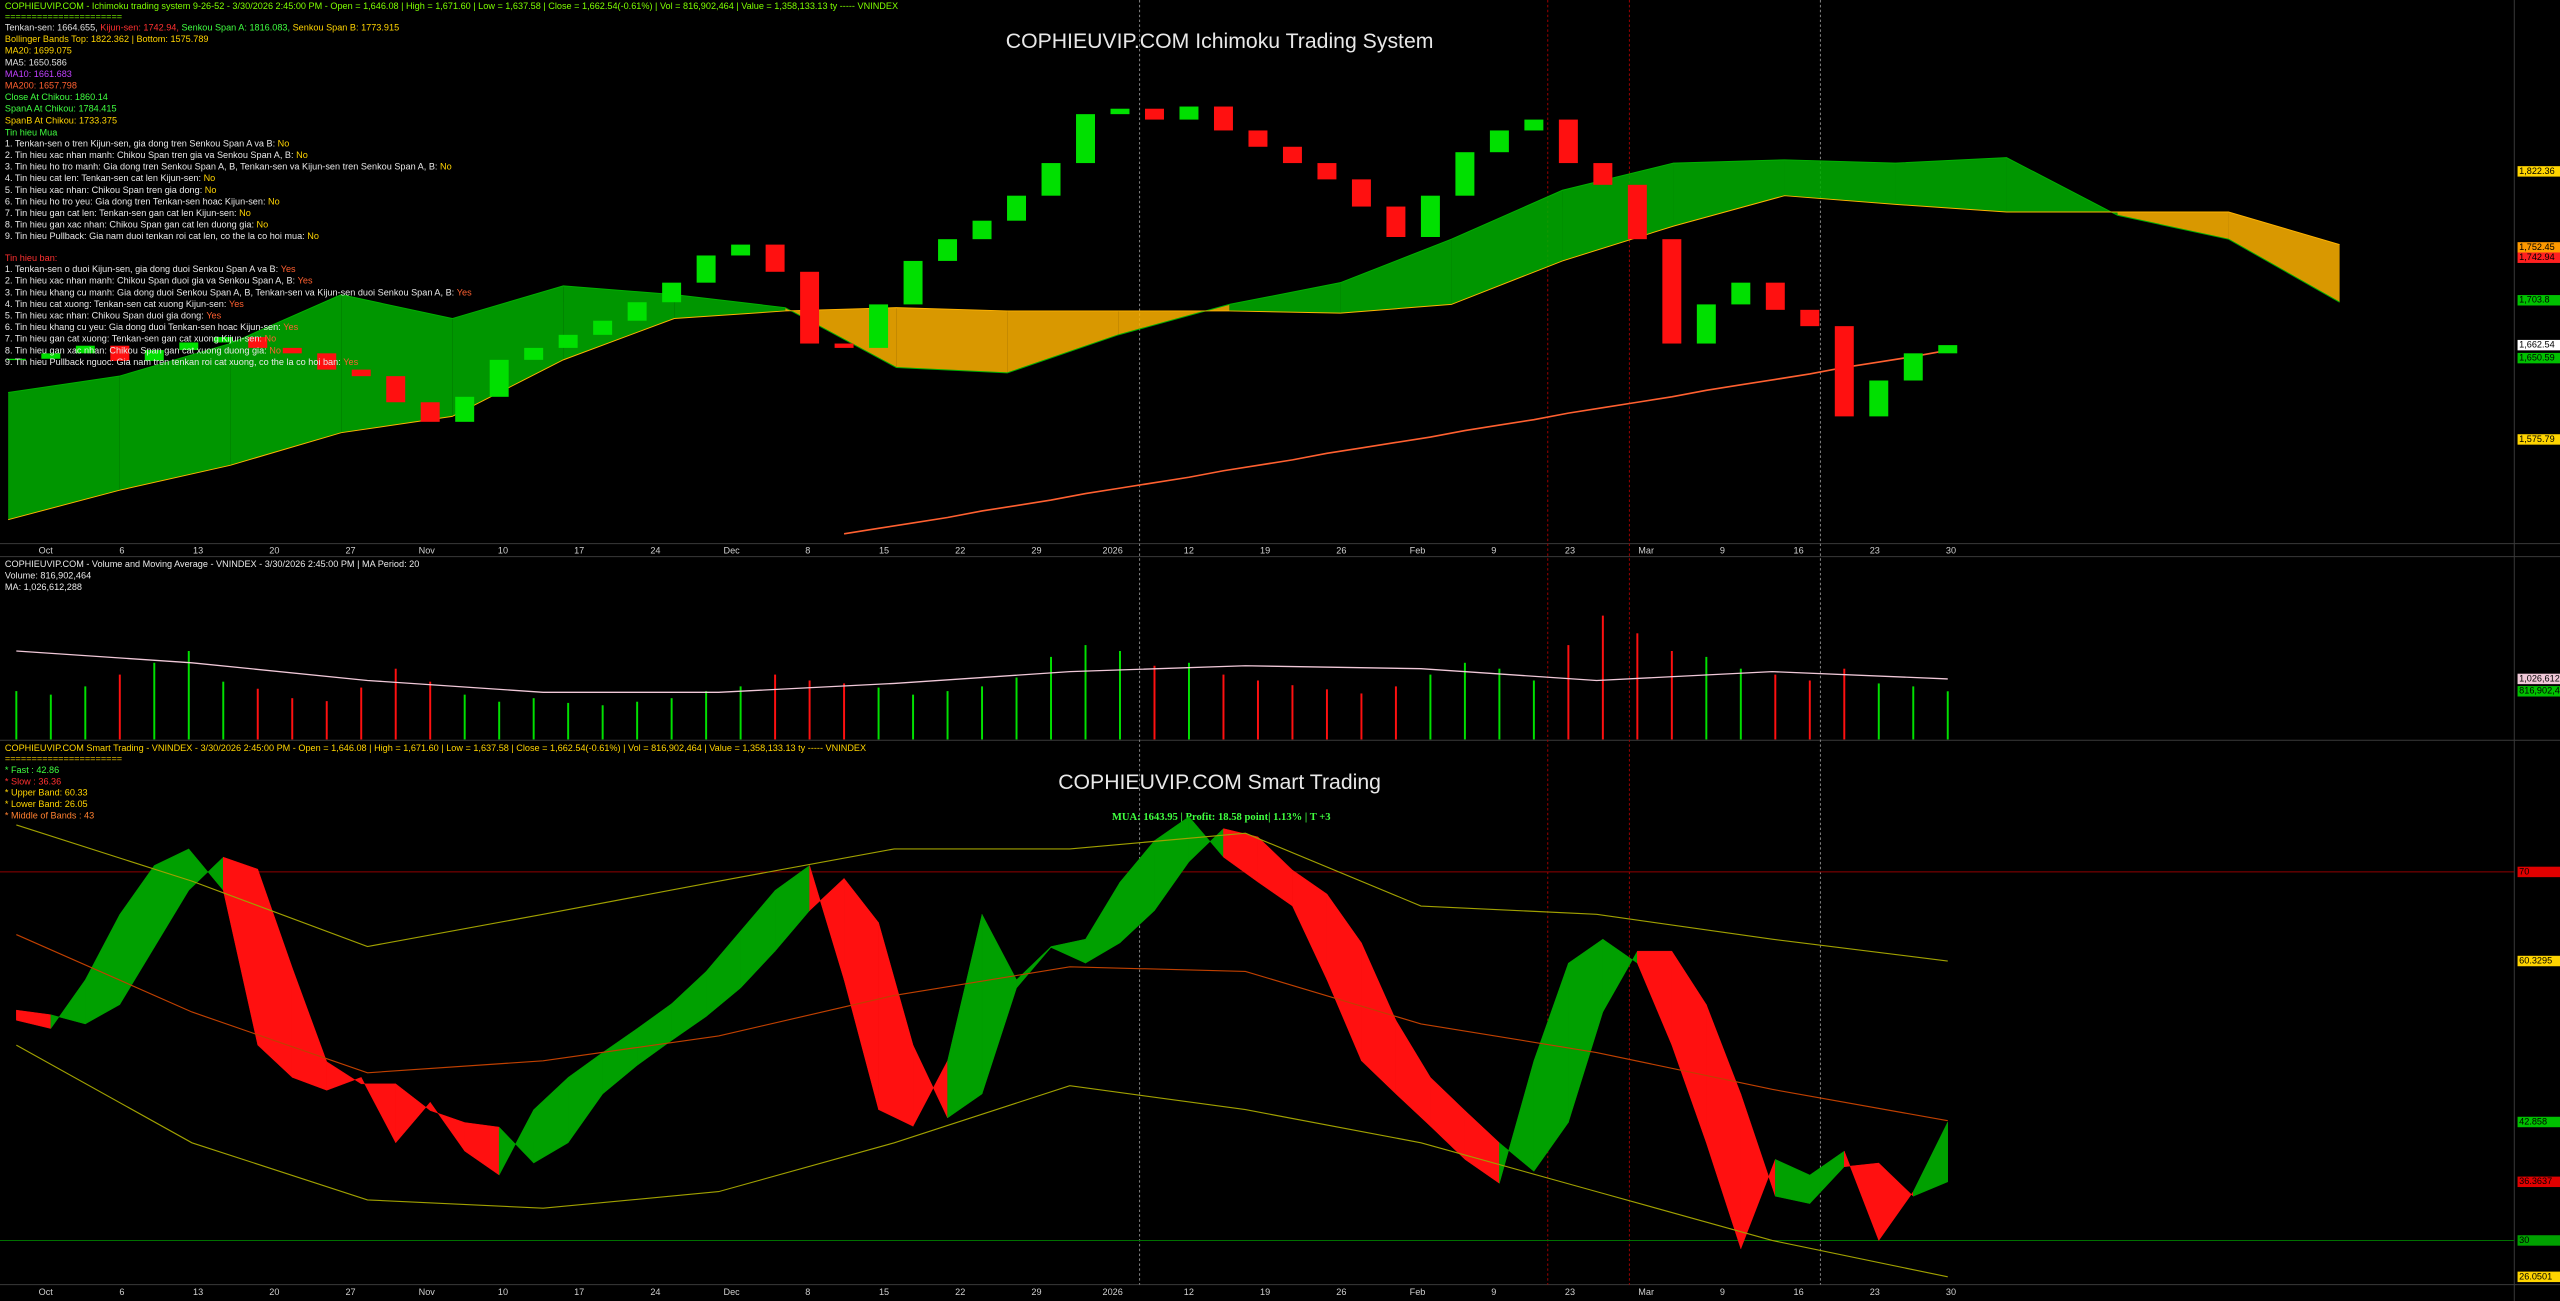 The image size is (2560, 1301). What do you see at coordinates (121, 1292) in the screenshot?
I see `x-tick-label: 6` at bounding box center [121, 1292].